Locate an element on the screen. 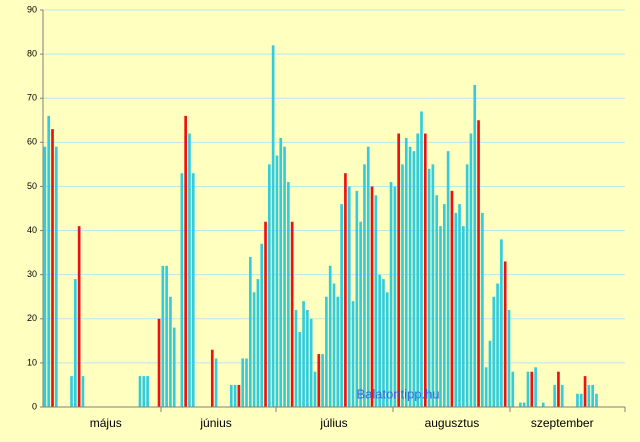  y-tick-label: 60 is located at coordinates (32, 142).